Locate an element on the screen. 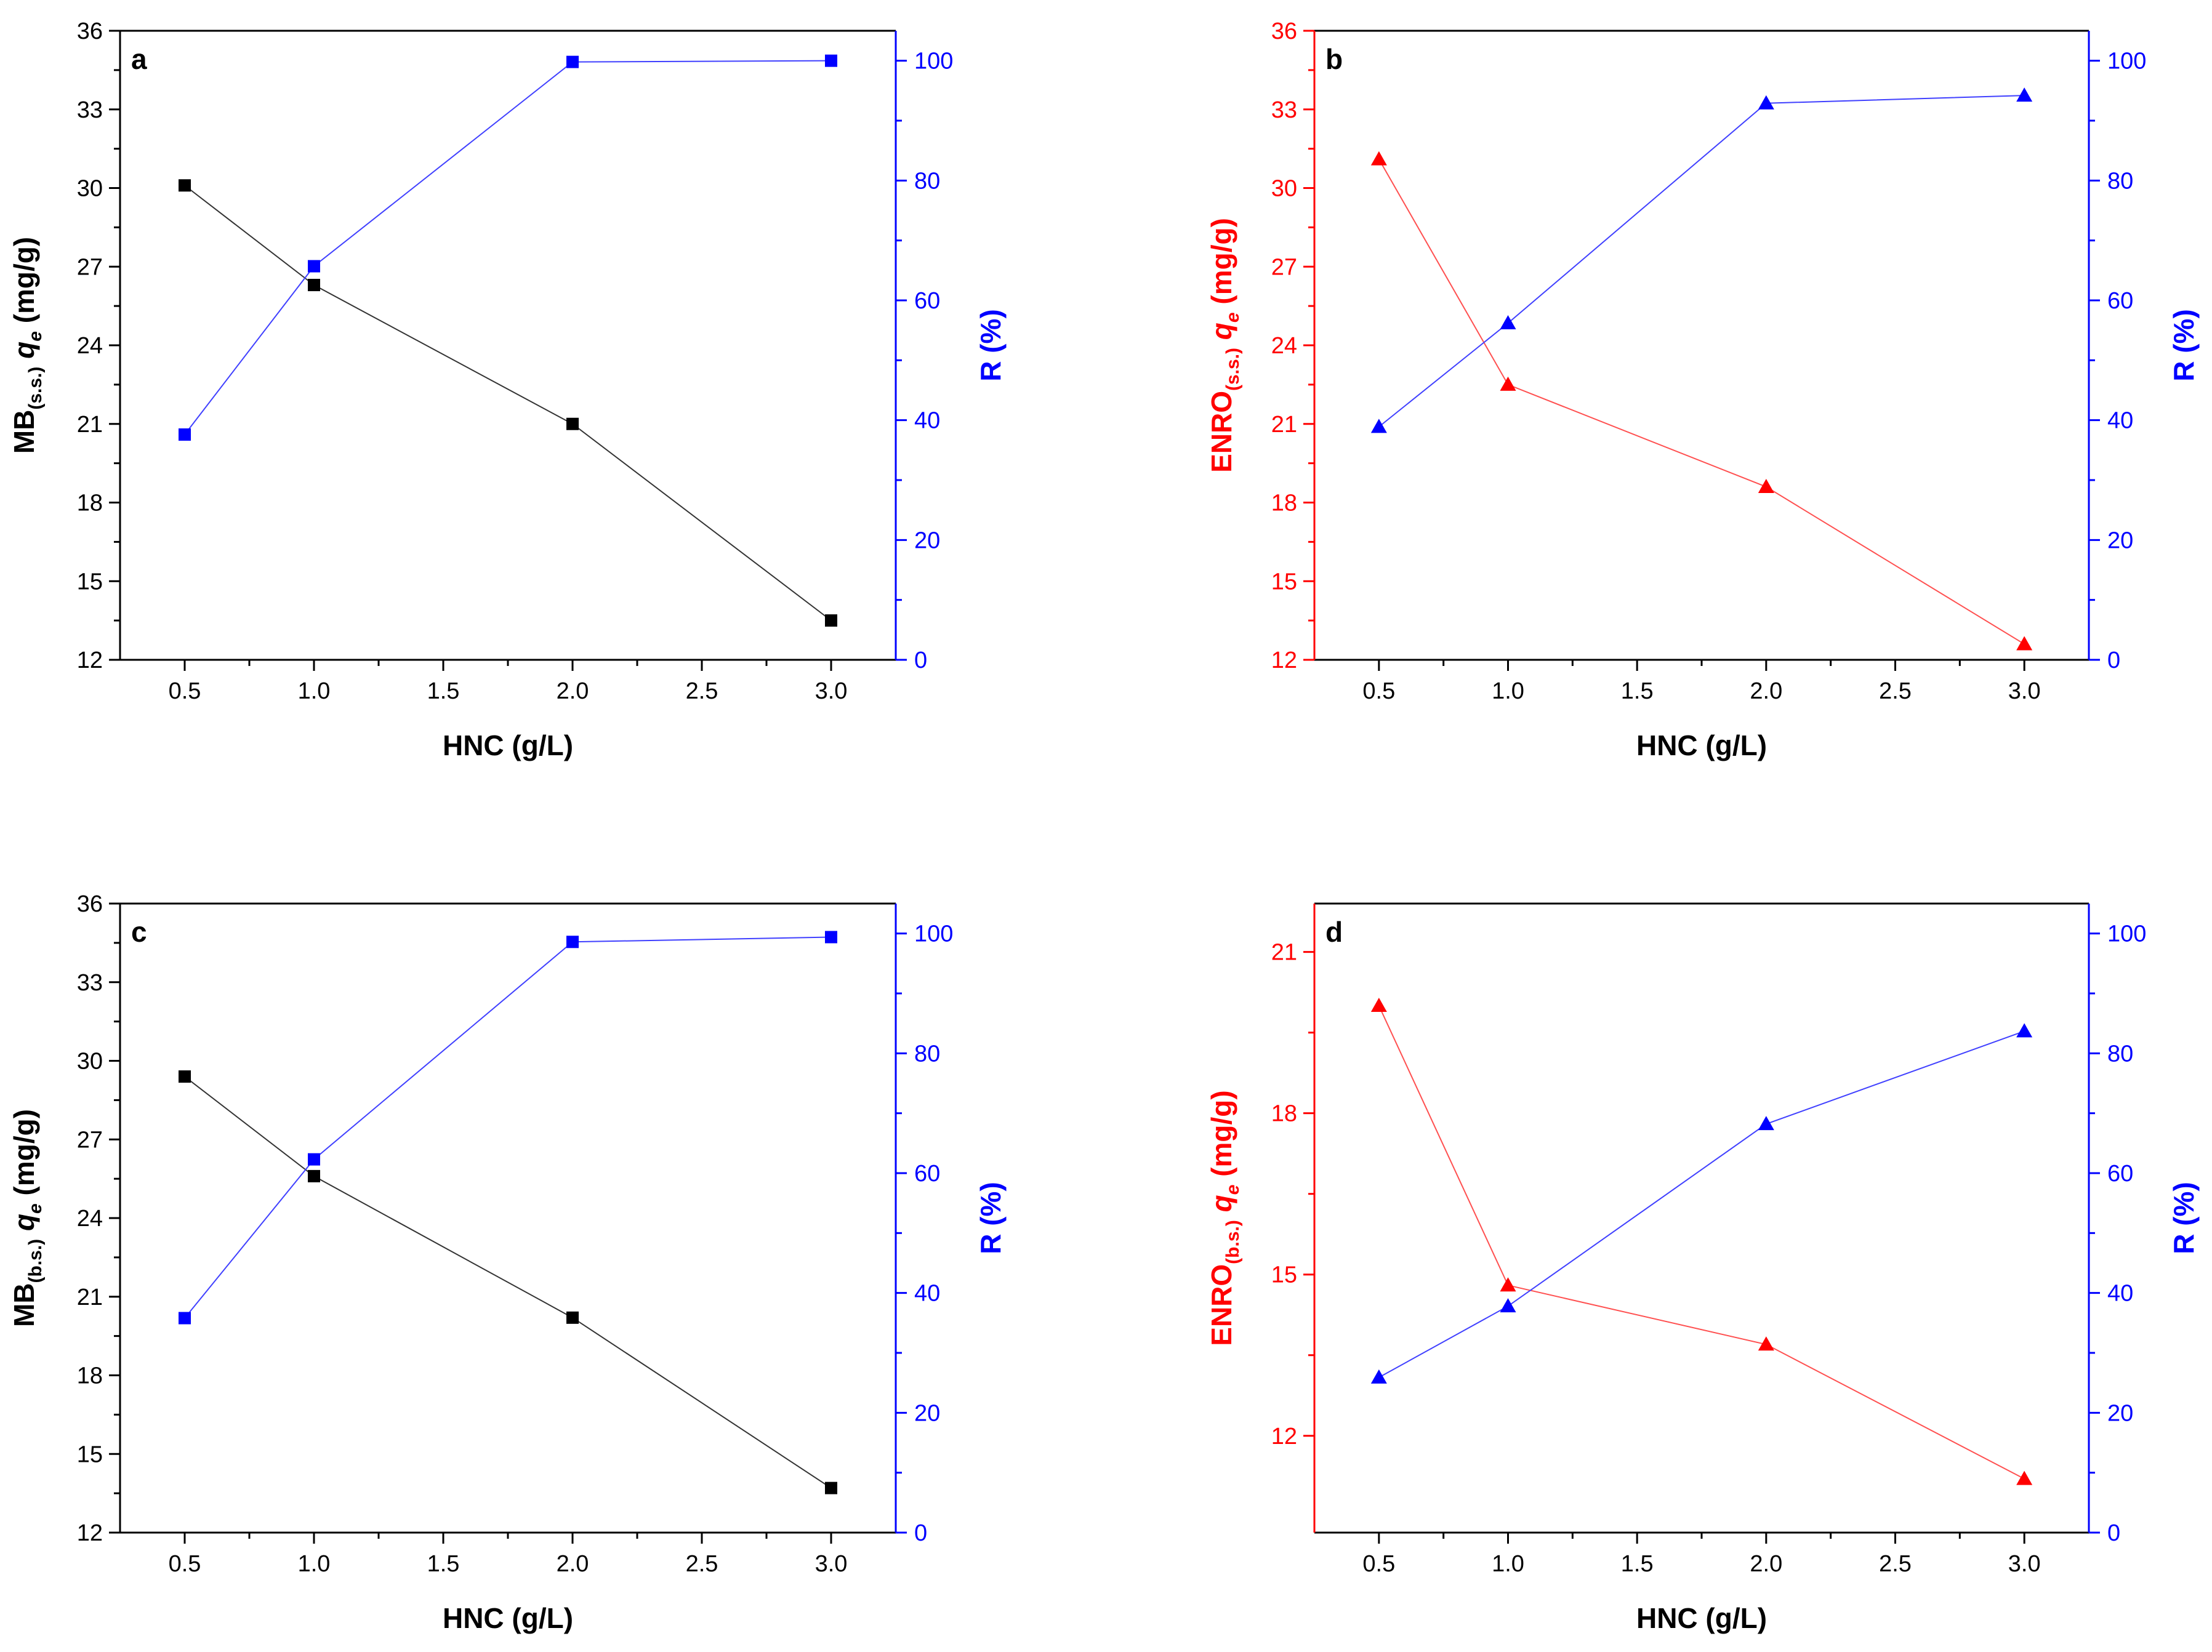 The image size is (2212, 1652). left-y-axis-label: ENRO(s.s.) qe (mg/g) is located at coordinates (1224, 345).